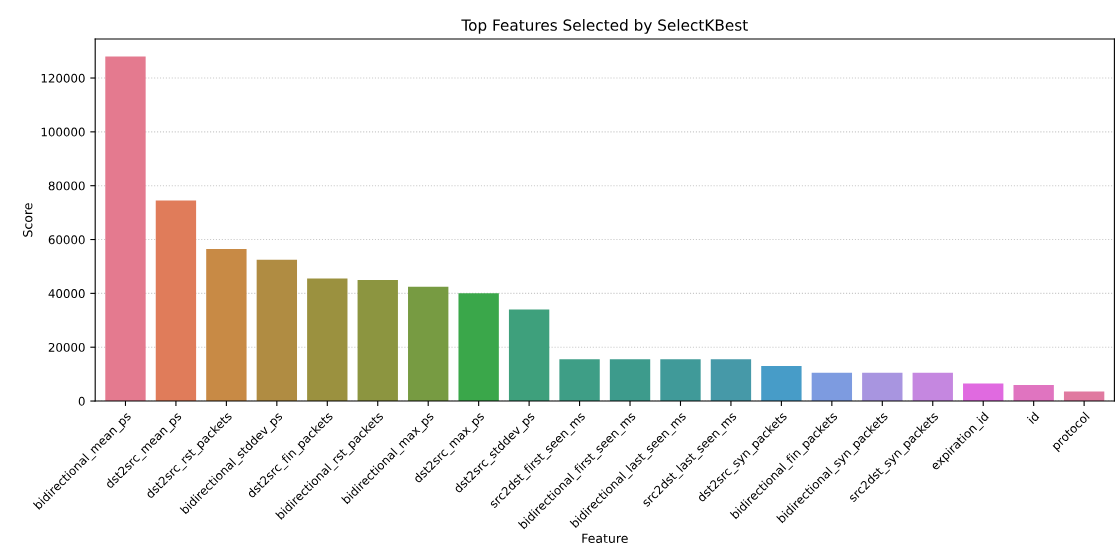 This screenshot has width=1120, height=557. I want to click on y-tick-label: 120000, so click(63, 78).